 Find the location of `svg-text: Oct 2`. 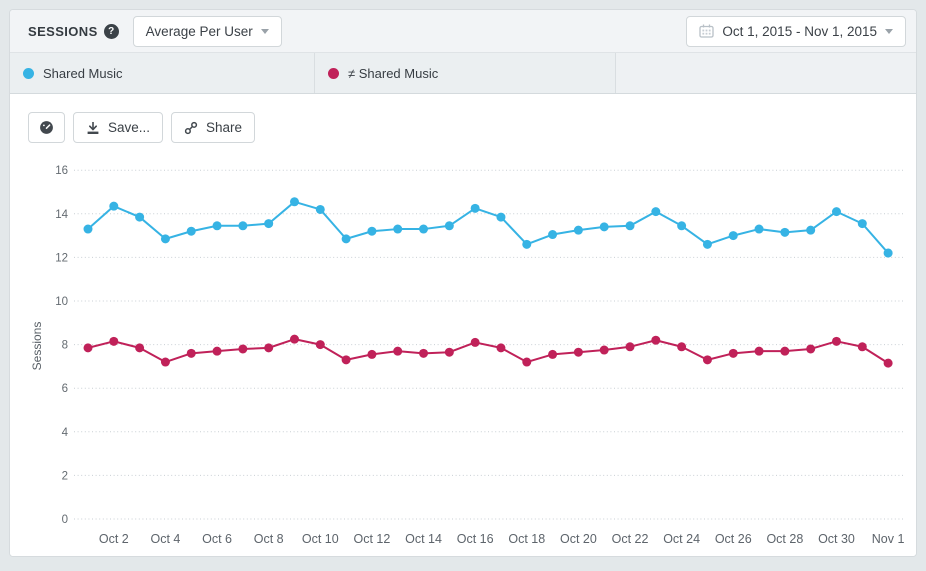

svg-text: Oct 2 is located at coordinates (114, 539).